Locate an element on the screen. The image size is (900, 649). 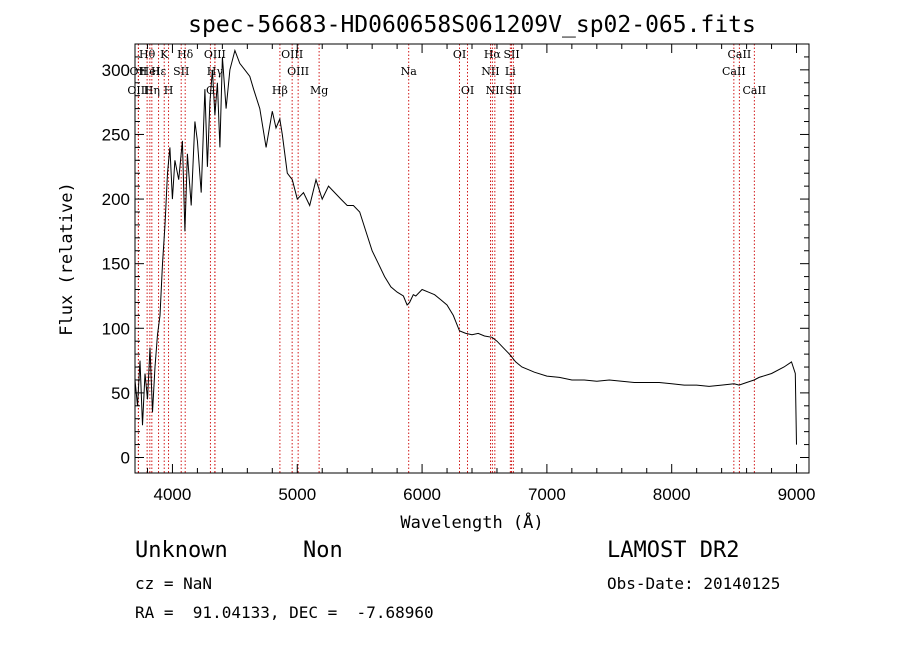
x-tick-label: 9000 is located at coordinates (797, 494).